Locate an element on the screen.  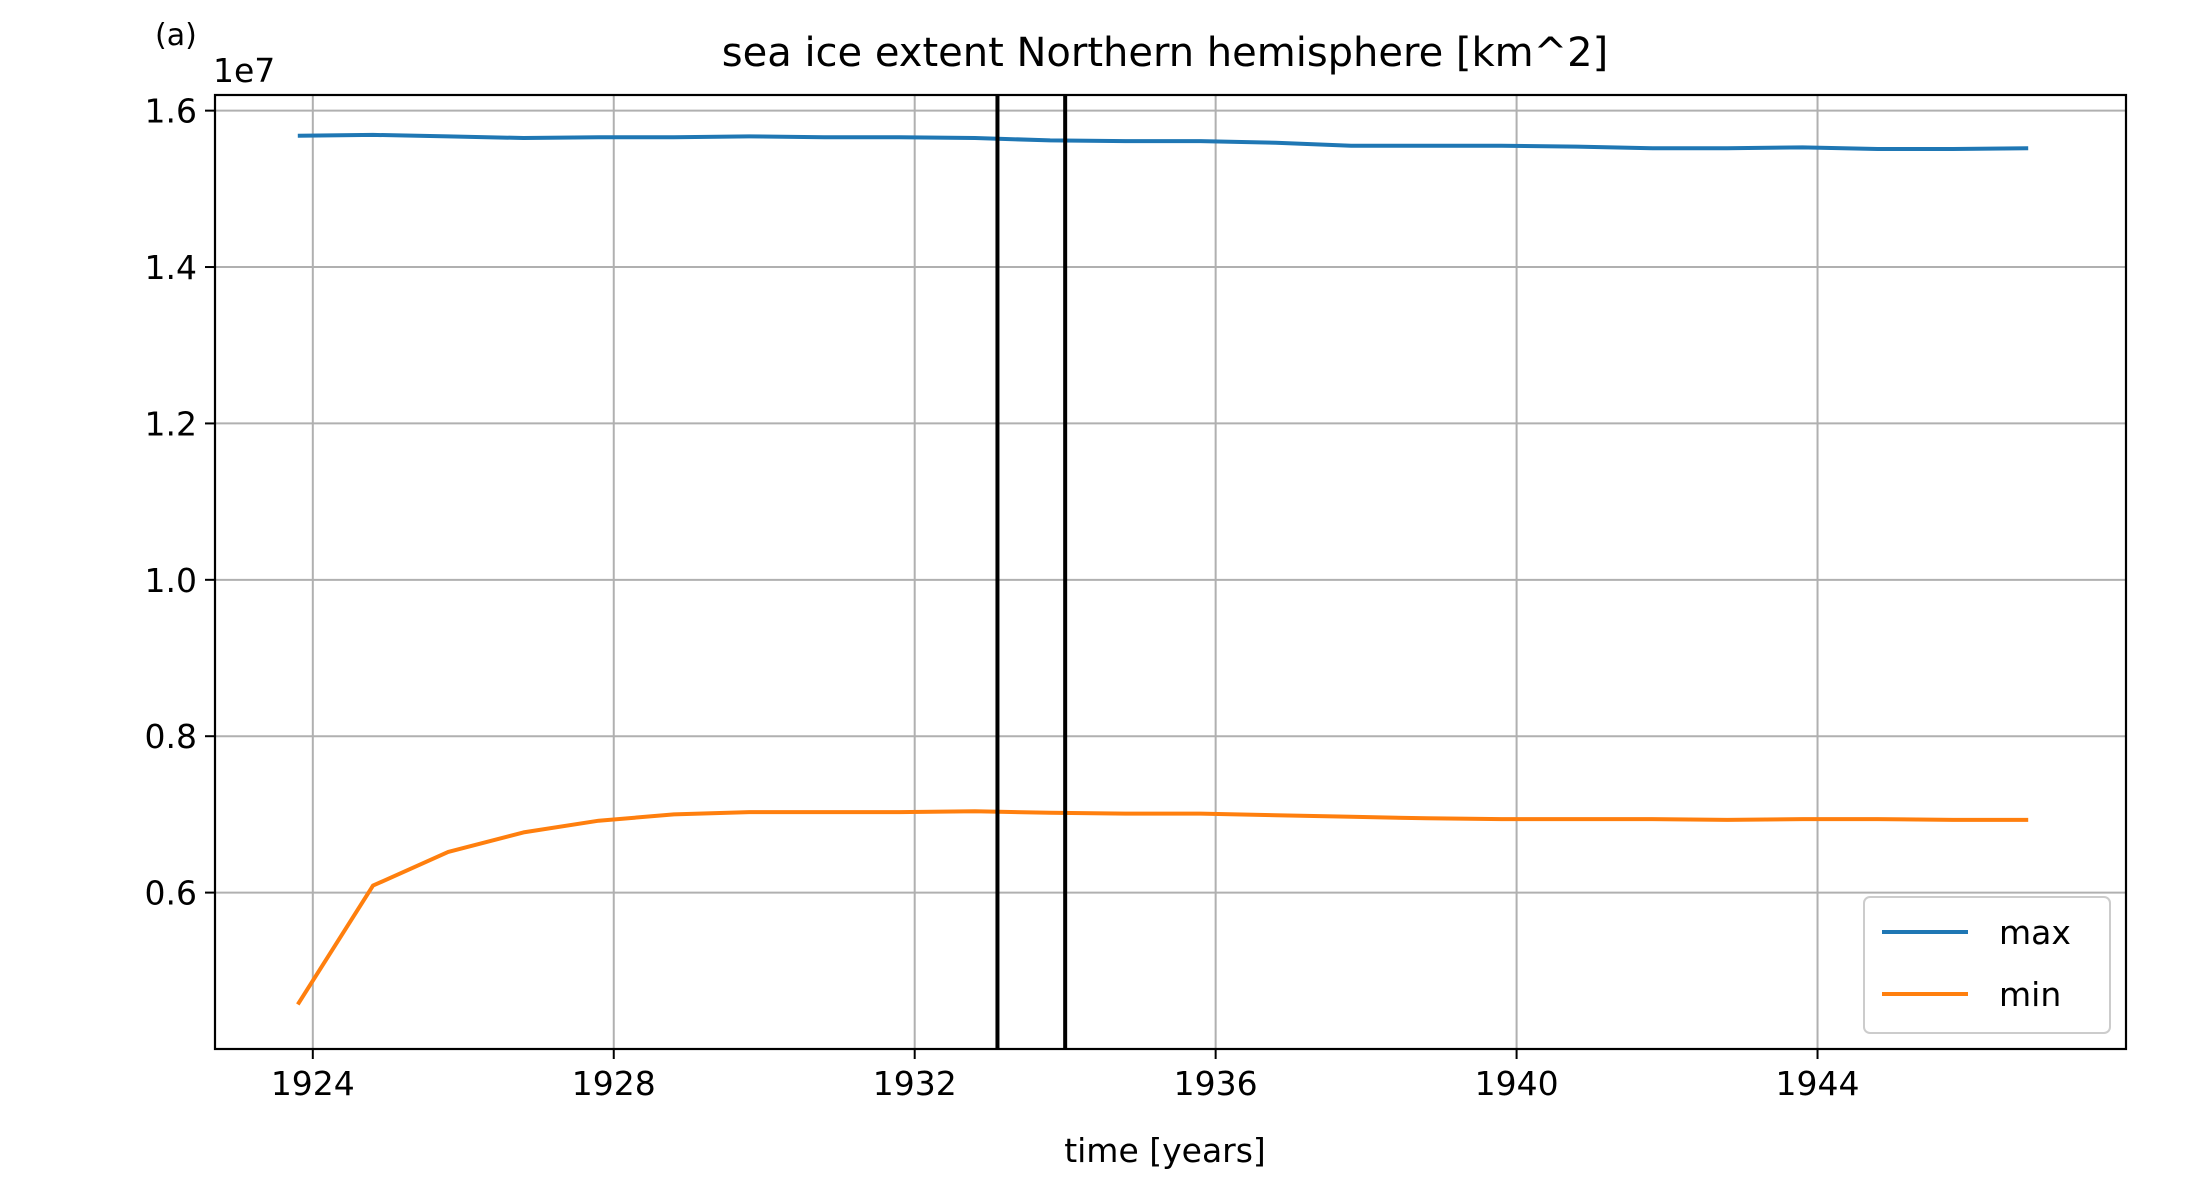
x-tick-label: 1940 is located at coordinates (1517, 1083).